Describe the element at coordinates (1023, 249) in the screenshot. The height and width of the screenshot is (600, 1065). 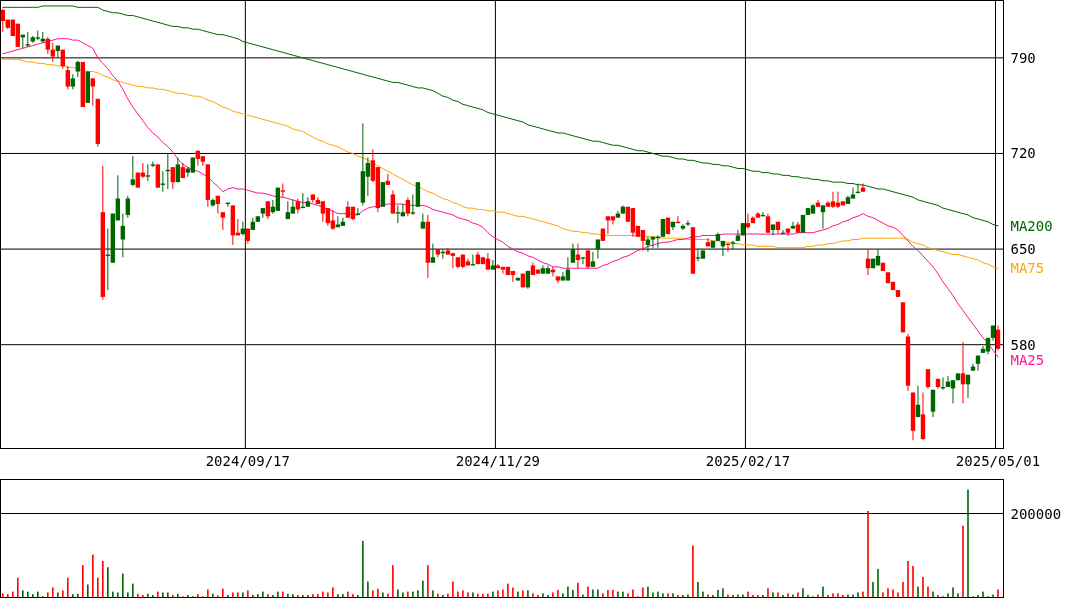
I see `y-tick-label: 650` at that location.